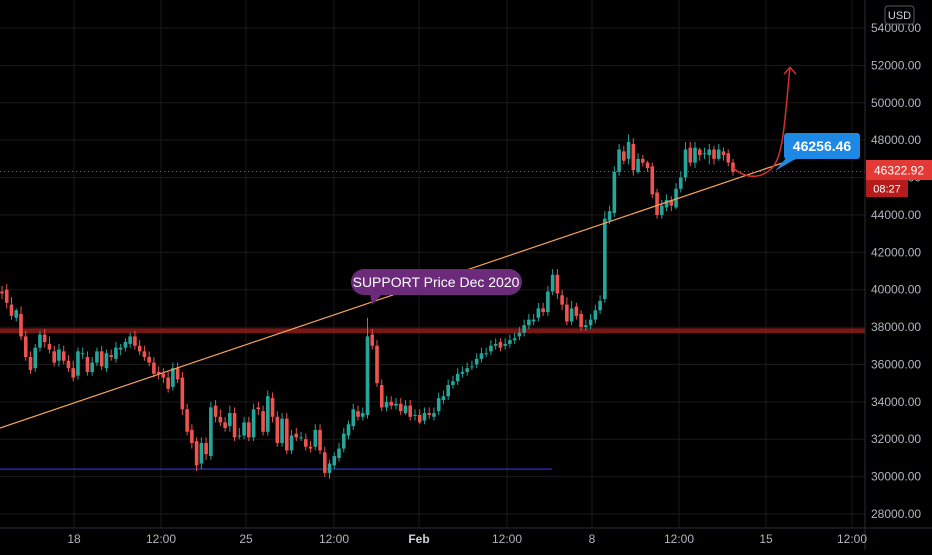 Image resolution: width=932 pixels, height=555 pixels. Describe the element at coordinates (418, 539) in the screenshot. I see `x-tick-label: Feb` at that location.